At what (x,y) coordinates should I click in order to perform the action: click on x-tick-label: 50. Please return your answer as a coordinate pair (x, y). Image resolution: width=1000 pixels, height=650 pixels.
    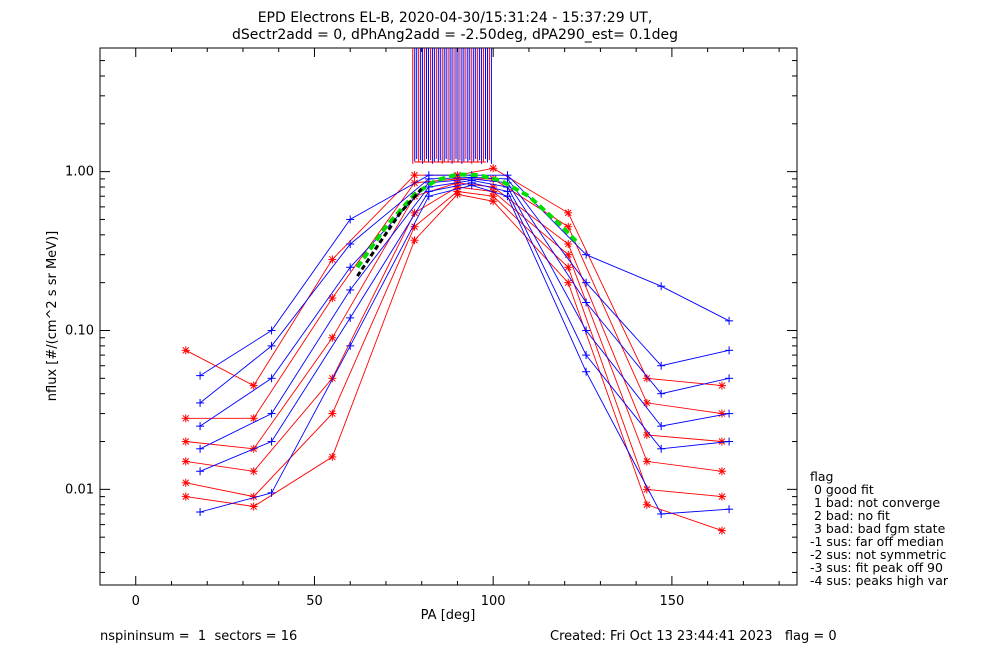
    Looking at the image, I should click on (314, 601).